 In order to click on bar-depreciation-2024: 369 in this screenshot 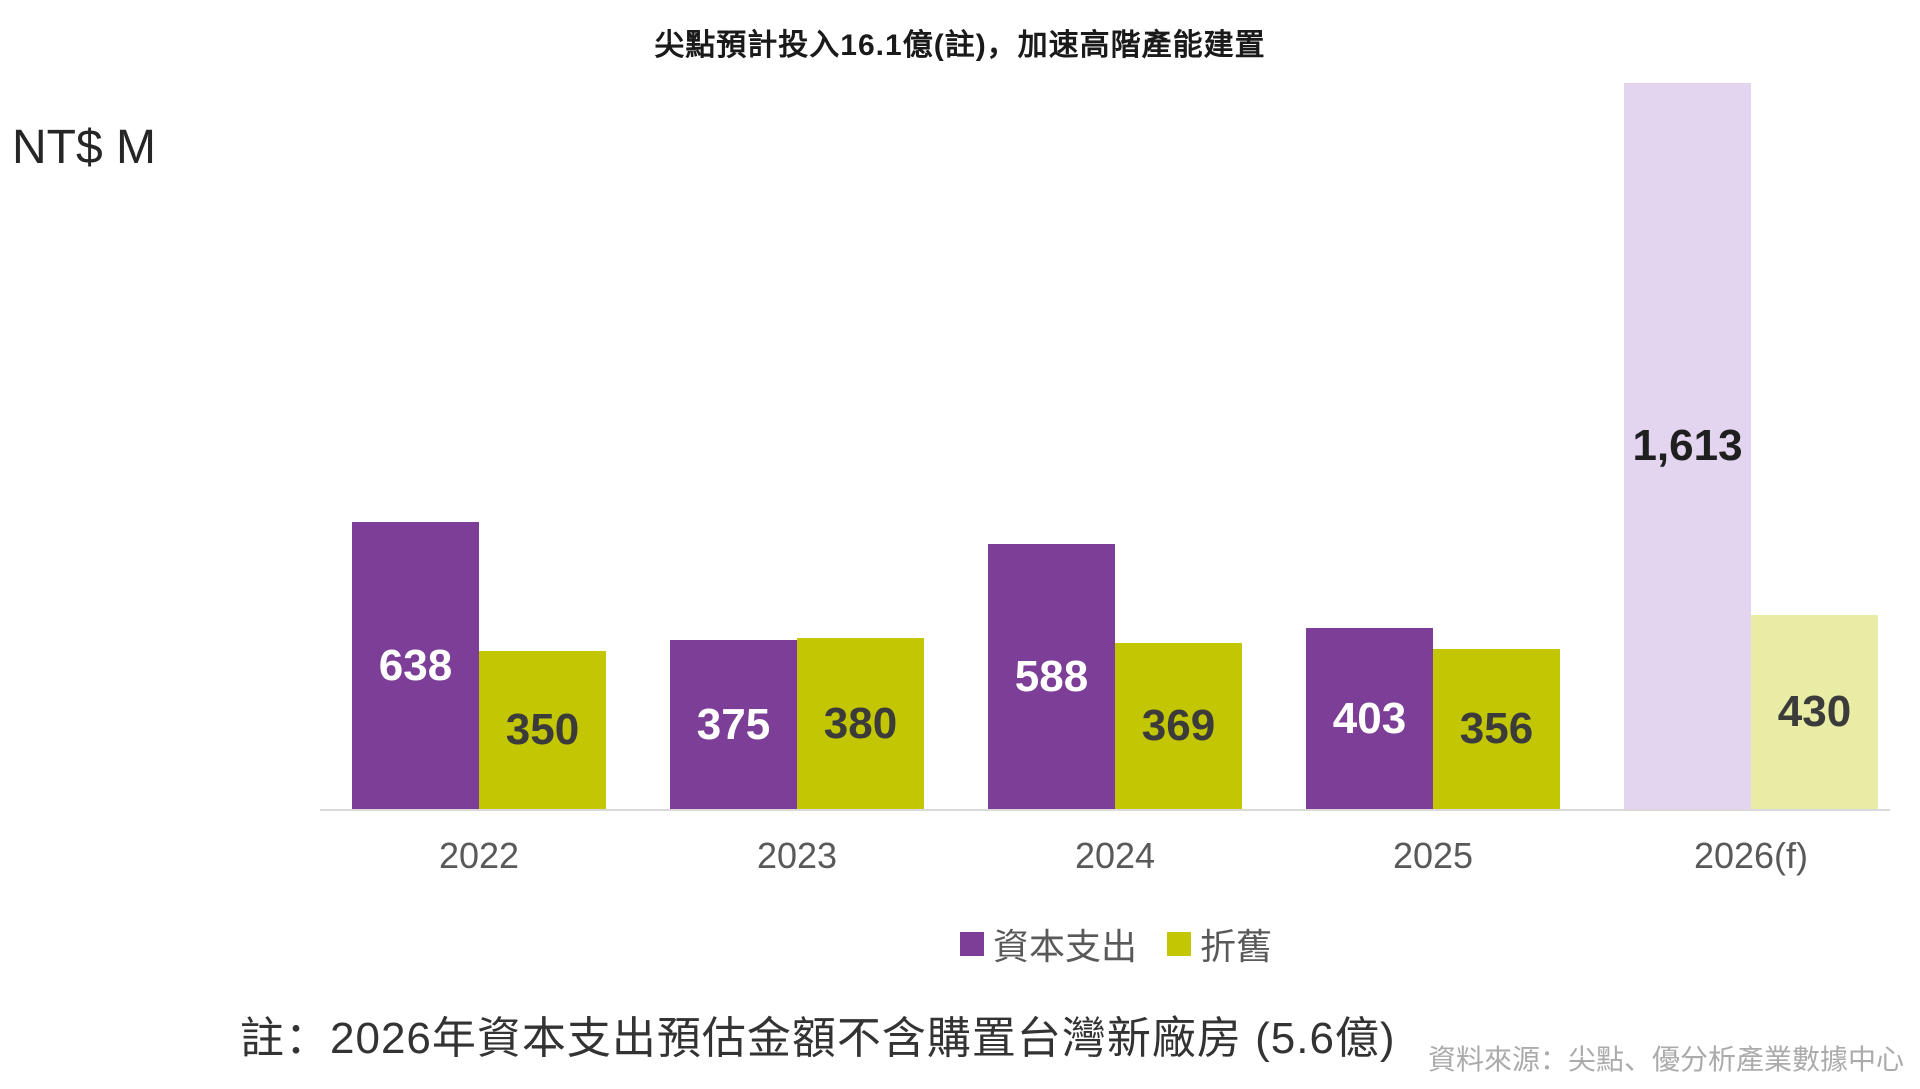, I will do `click(1178, 726)`.